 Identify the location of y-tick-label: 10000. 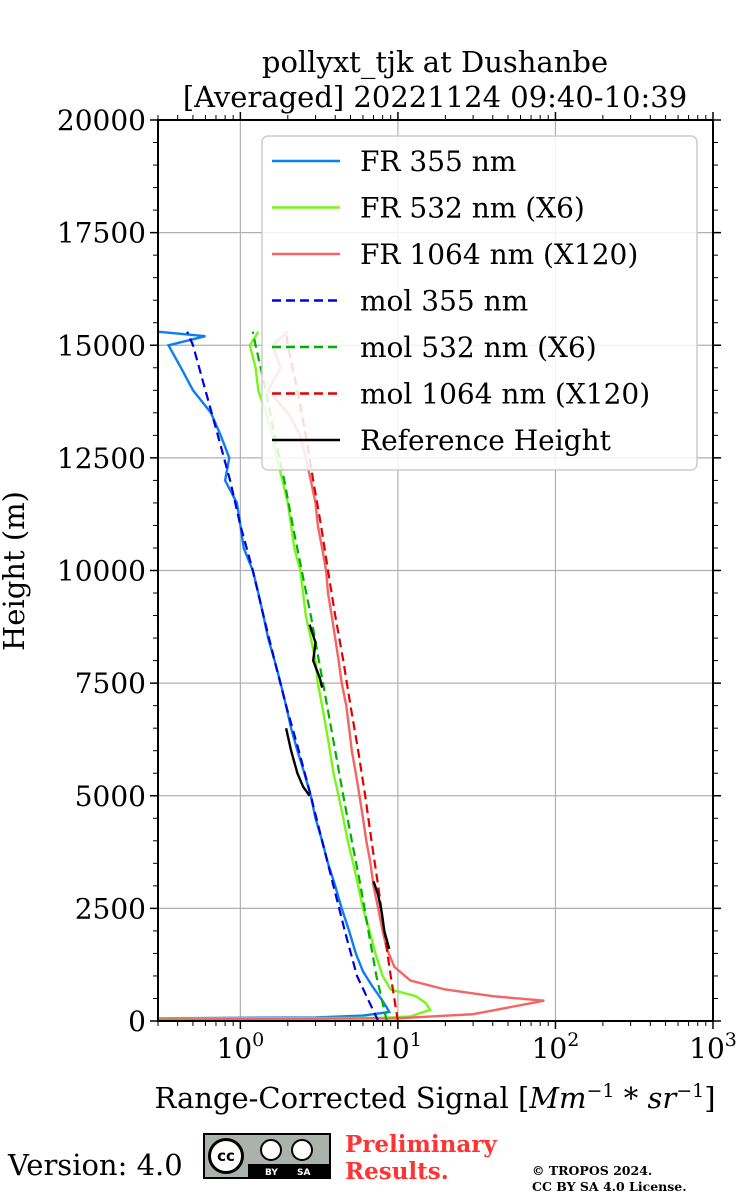
(101, 571).